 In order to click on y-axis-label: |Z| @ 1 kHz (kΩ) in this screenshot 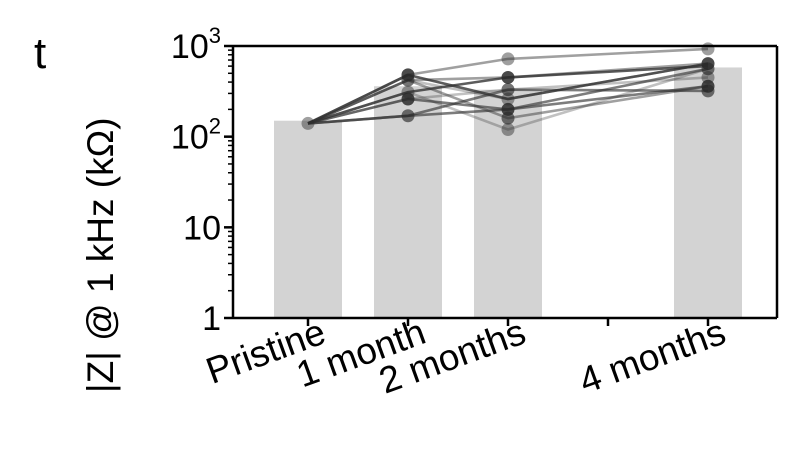, I will do `click(100, 255)`.